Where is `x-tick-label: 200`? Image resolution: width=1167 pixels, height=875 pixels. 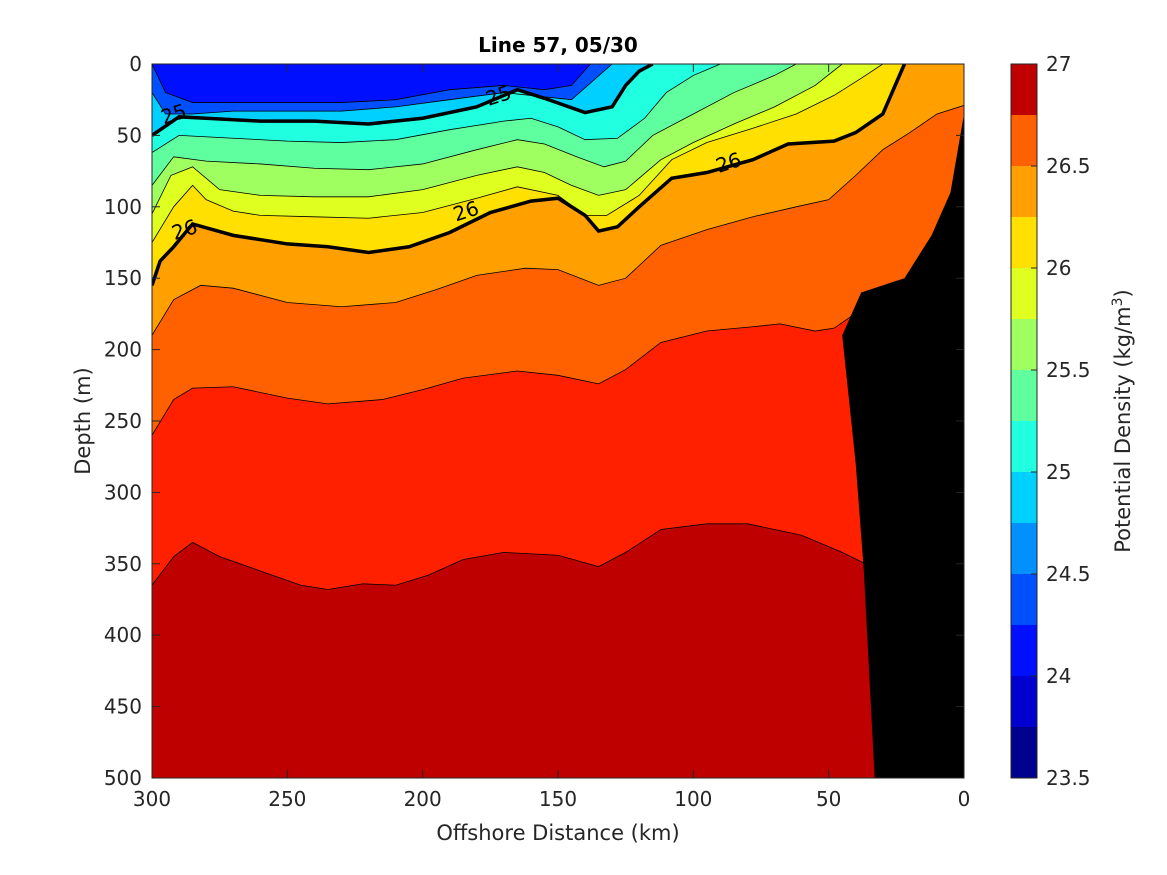 x-tick-label: 200 is located at coordinates (423, 799).